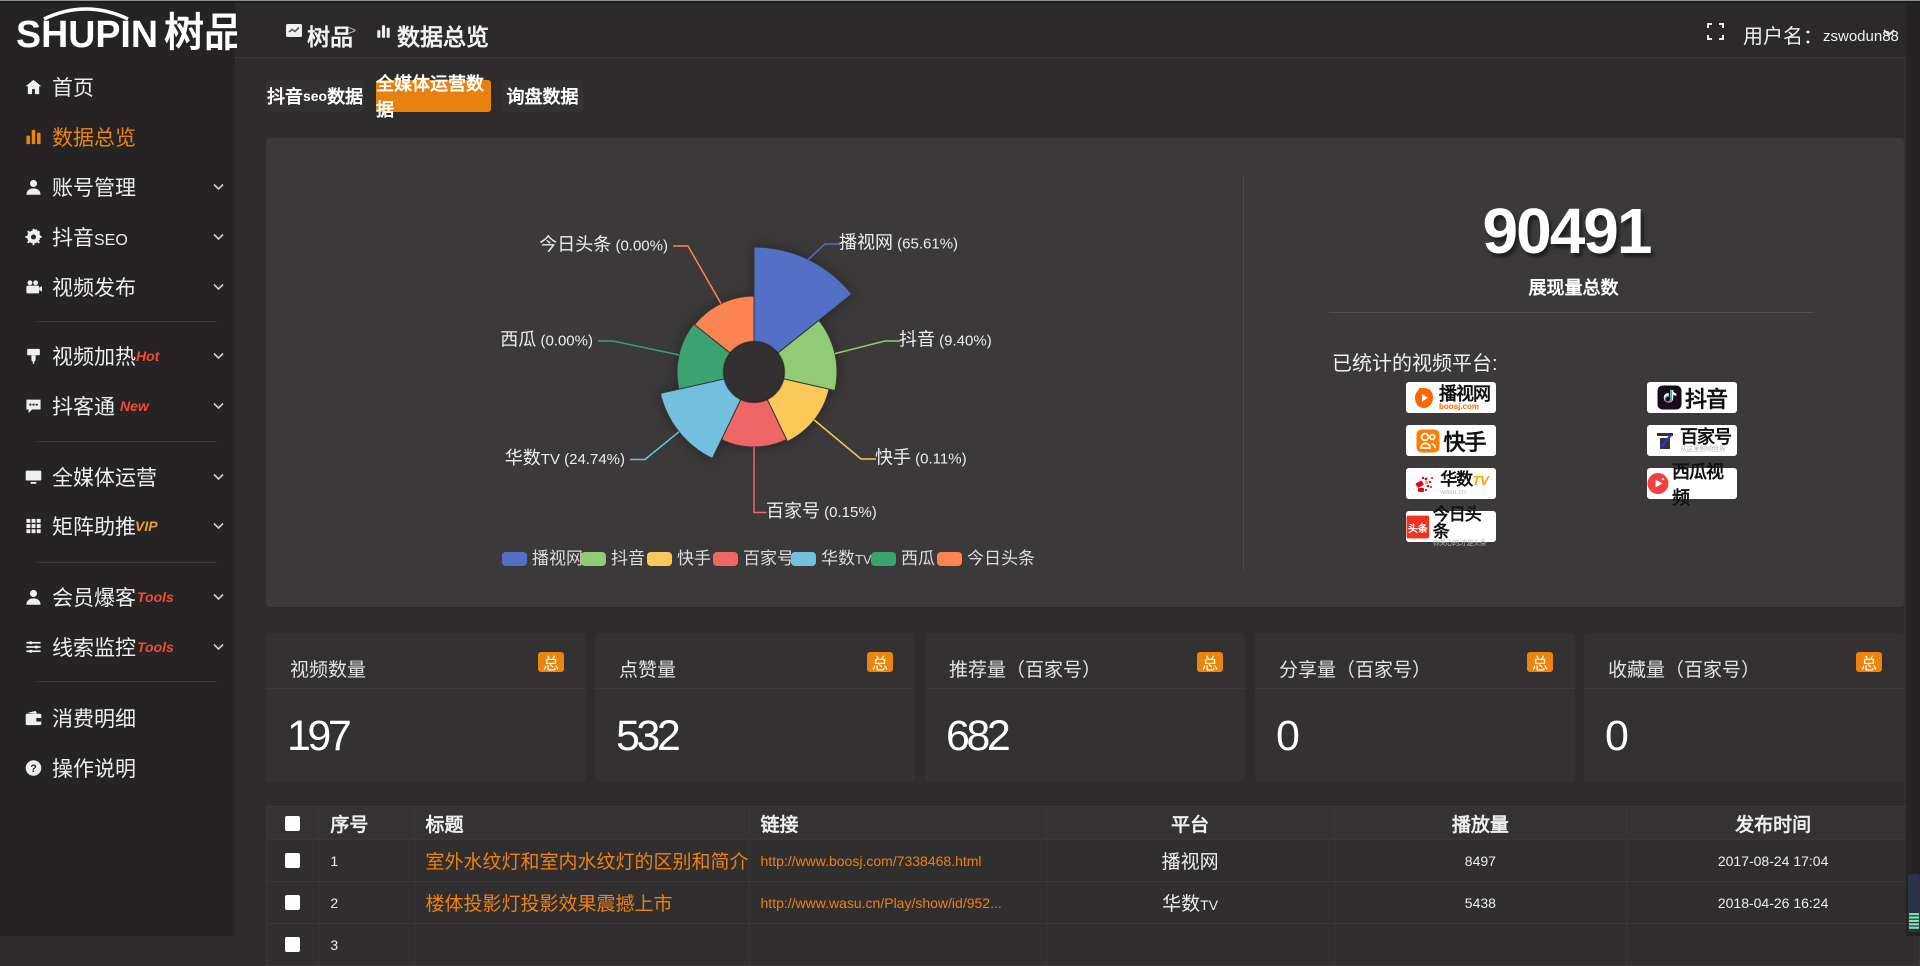 This screenshot has height=966, width=1920. What do you see at coordinates (945, 340) in the screenshot?
I see `svg-text: 抖音 (9.40%)` at bounding box center [945, 340].